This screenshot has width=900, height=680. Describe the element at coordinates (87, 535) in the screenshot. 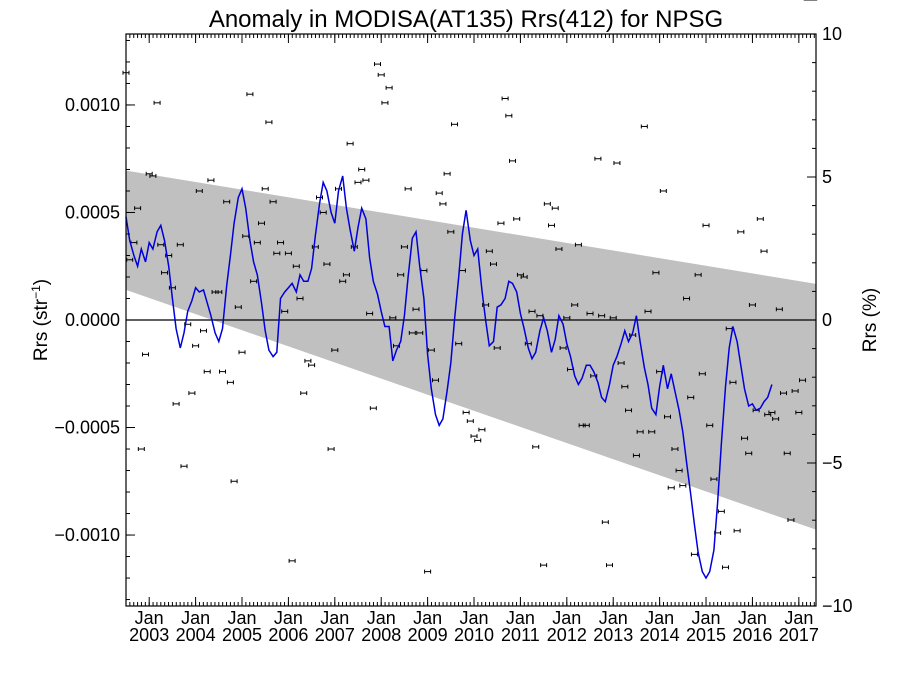

I see `y-left-tick-label: −0.0010` at that location.